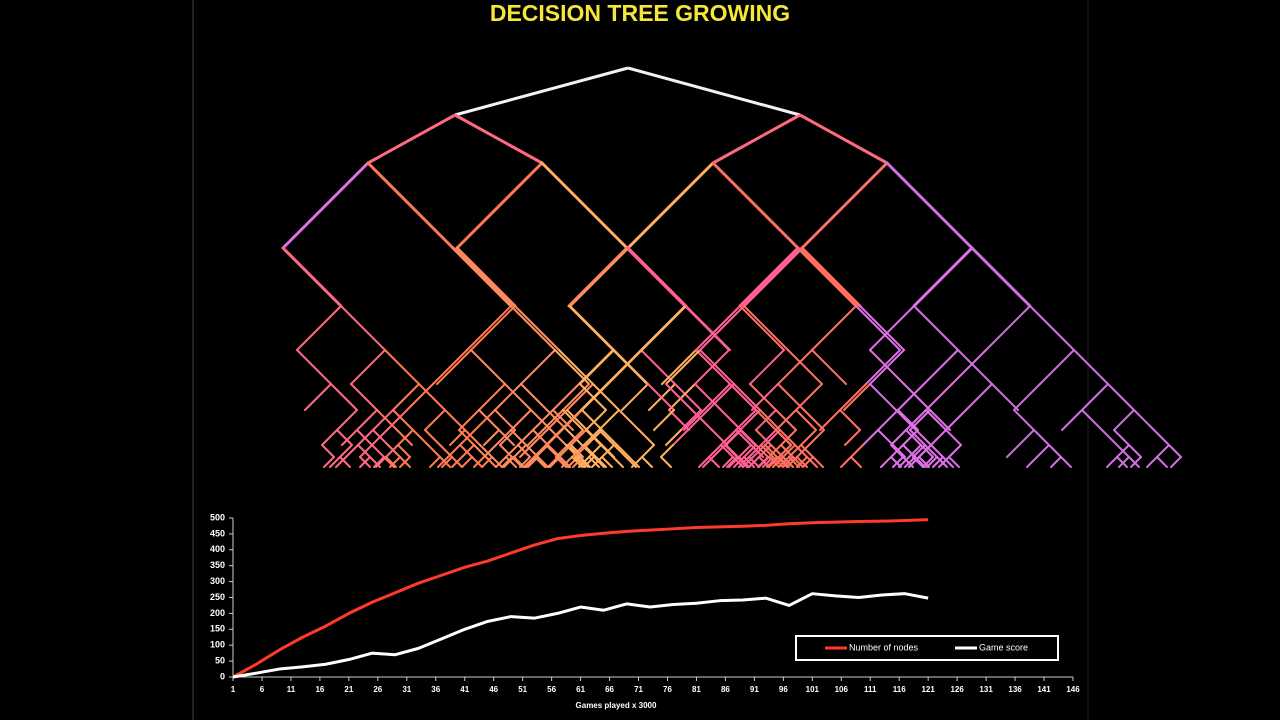 The width and height of the screenshot is (1280, 720). Describe the element at coordinates (638, 689) in the screenshot. I see `x-tick-label: 71` at that location.